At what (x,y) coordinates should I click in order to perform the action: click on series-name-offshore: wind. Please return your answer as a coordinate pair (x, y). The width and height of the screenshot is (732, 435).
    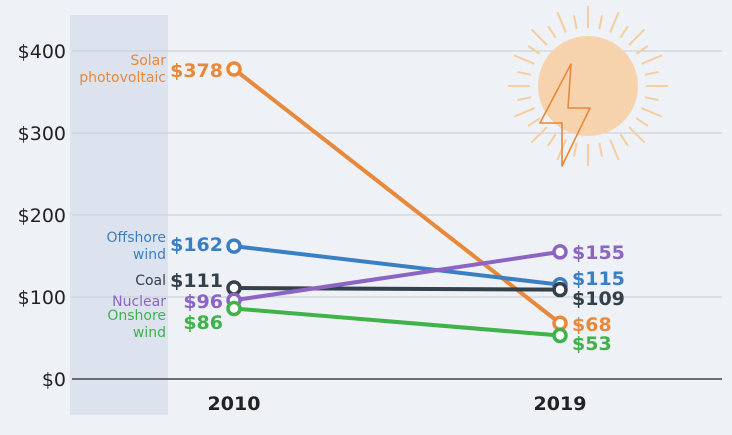
    Looking at the image, I should click on (149, 255).